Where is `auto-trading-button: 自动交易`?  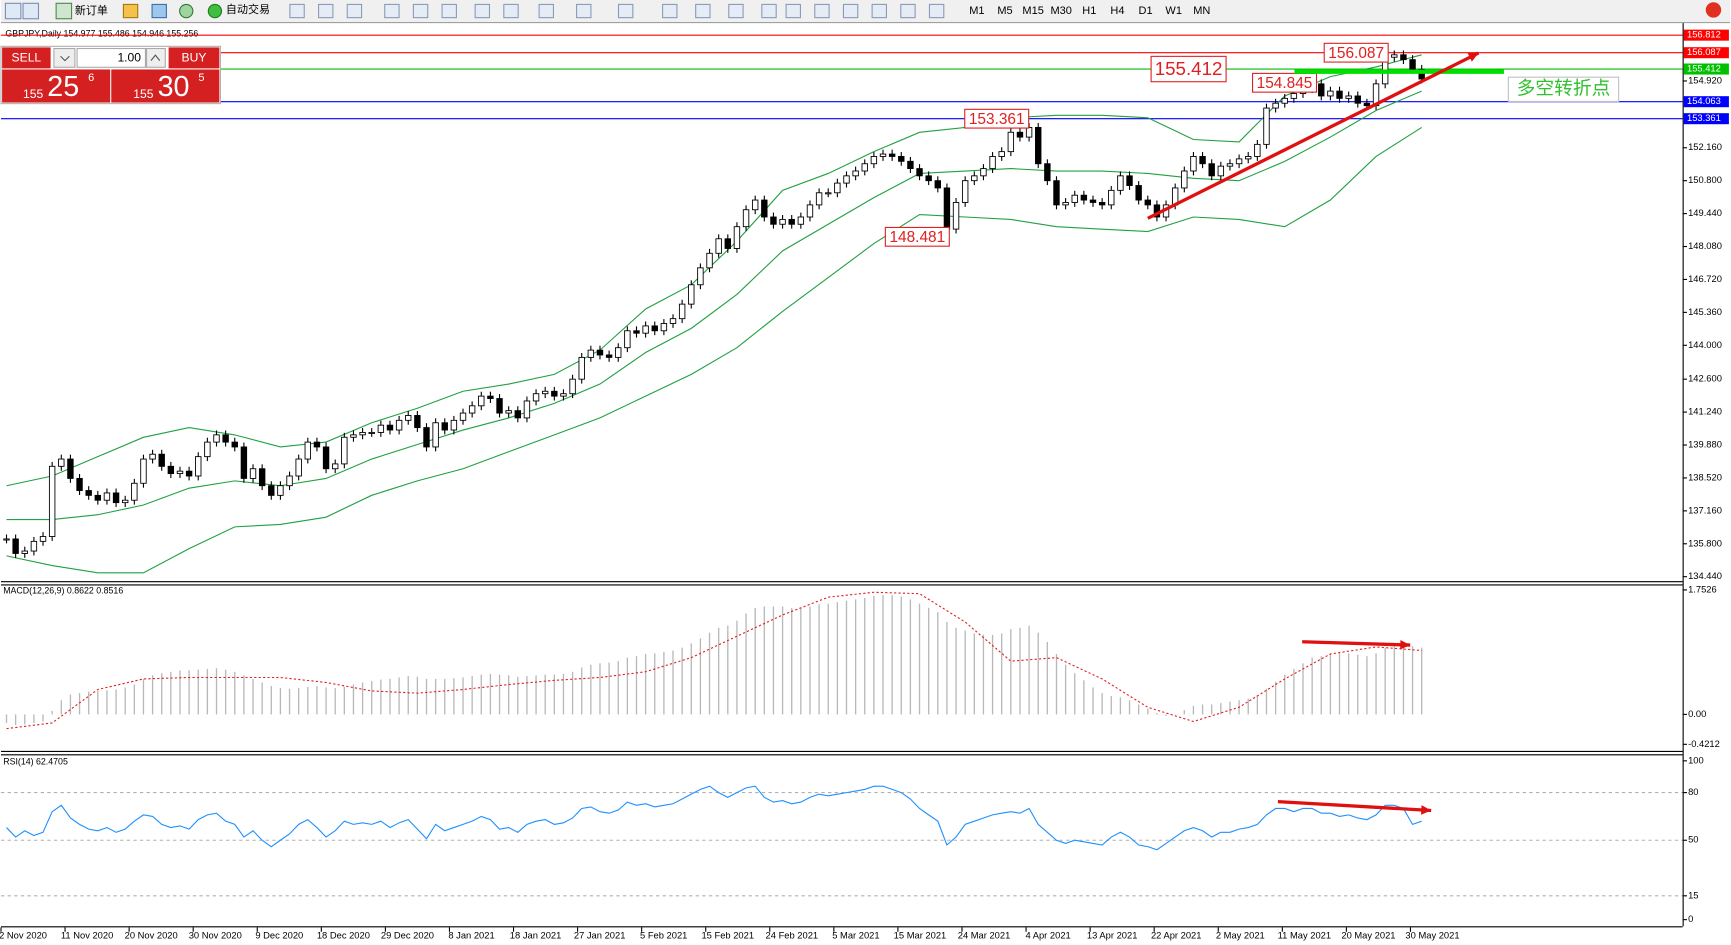 auto-trading-button: 自动交易 is located at coordinates (248, 9).